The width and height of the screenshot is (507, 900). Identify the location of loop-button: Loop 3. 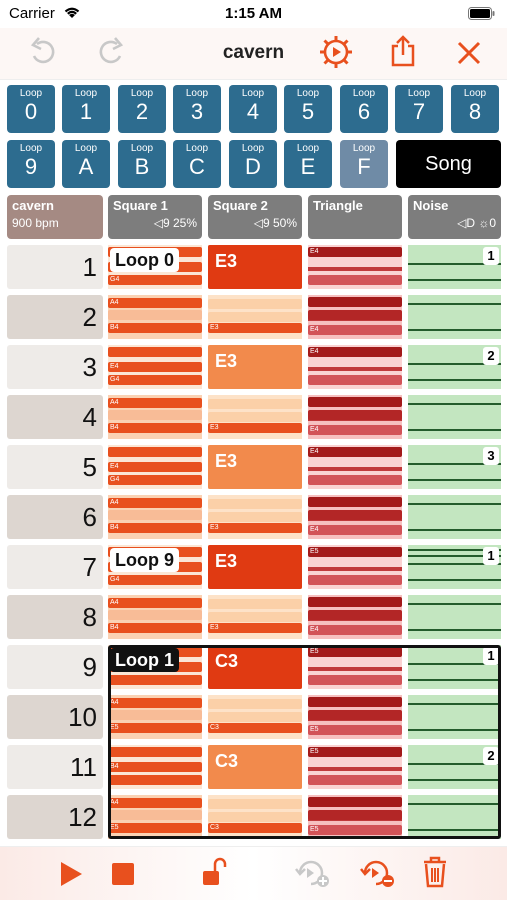
(197, 109).